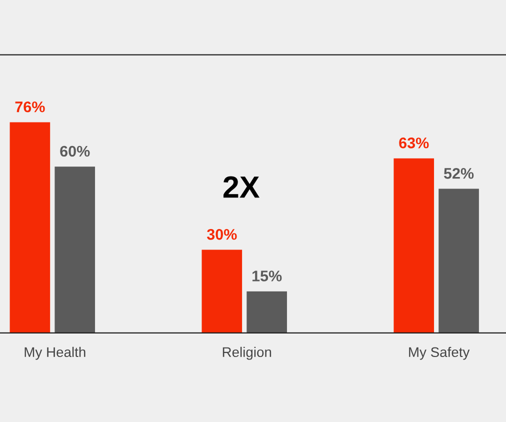 The image size is (506, 422). What do you see at coordinates (55, 353) in the screenshot?
I see `x-tick-label: My Health` at bounding box center [55, 353].